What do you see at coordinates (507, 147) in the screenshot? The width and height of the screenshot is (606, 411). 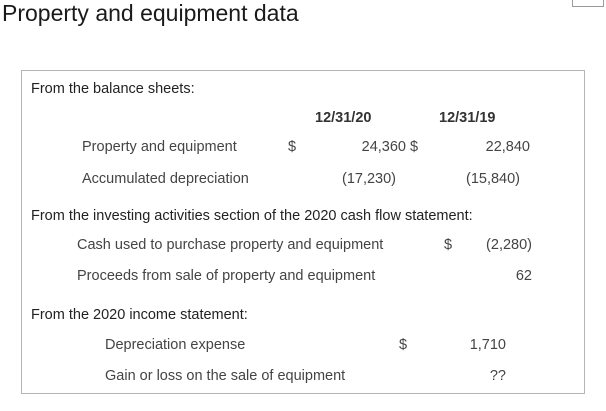 I see `balance-value-2019: 22,840` at bounding box center [507, 147].